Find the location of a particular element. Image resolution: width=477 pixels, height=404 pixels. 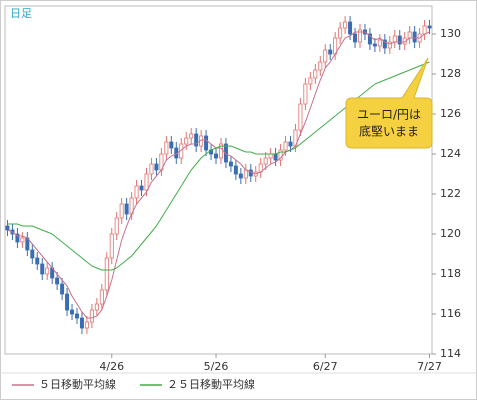

period-label: 日足 is located at coordinates (21, 13).